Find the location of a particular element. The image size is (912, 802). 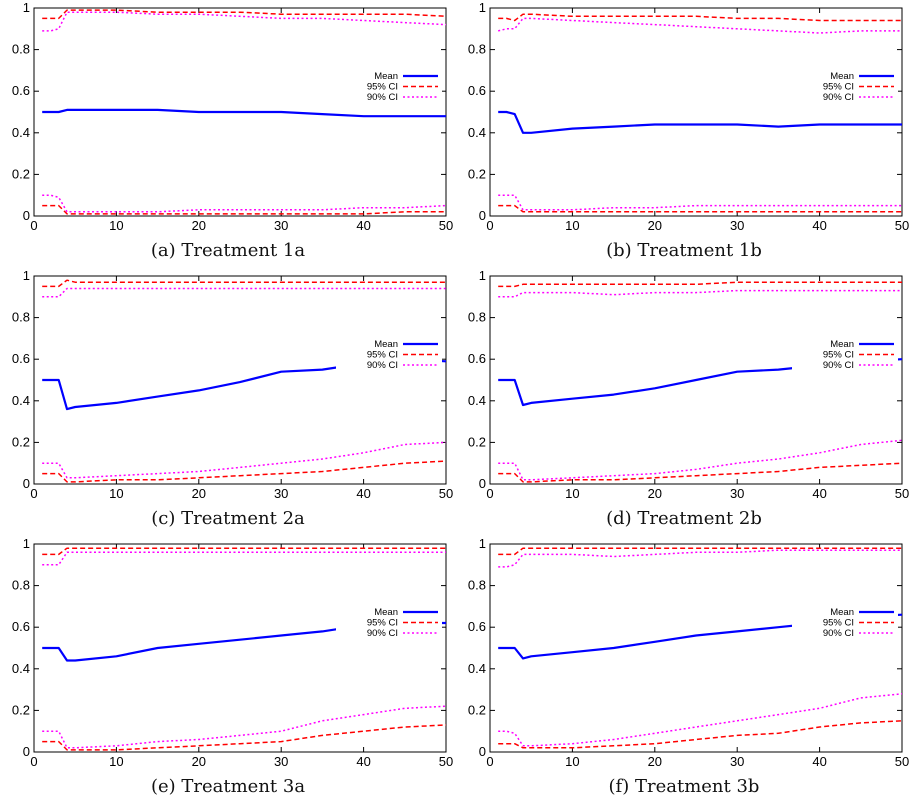

chart-caption: (d) Treatment 2b is located at coordinates (684, 518).